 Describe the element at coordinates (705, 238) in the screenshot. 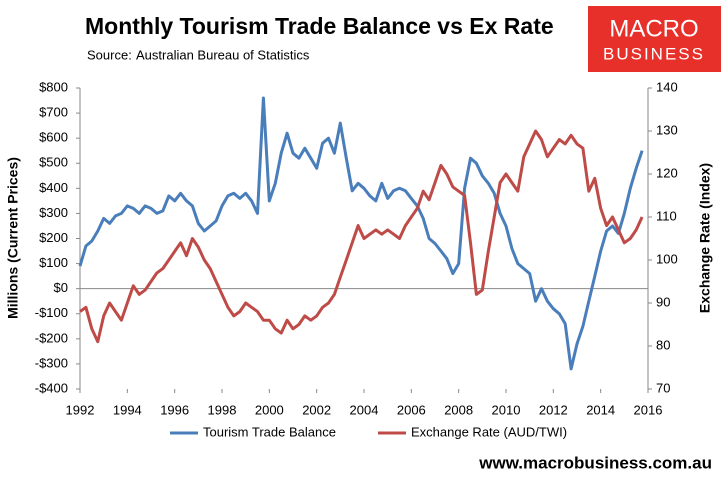

I see `y2-axis-label: Exchange Rate (Index)` at that location.